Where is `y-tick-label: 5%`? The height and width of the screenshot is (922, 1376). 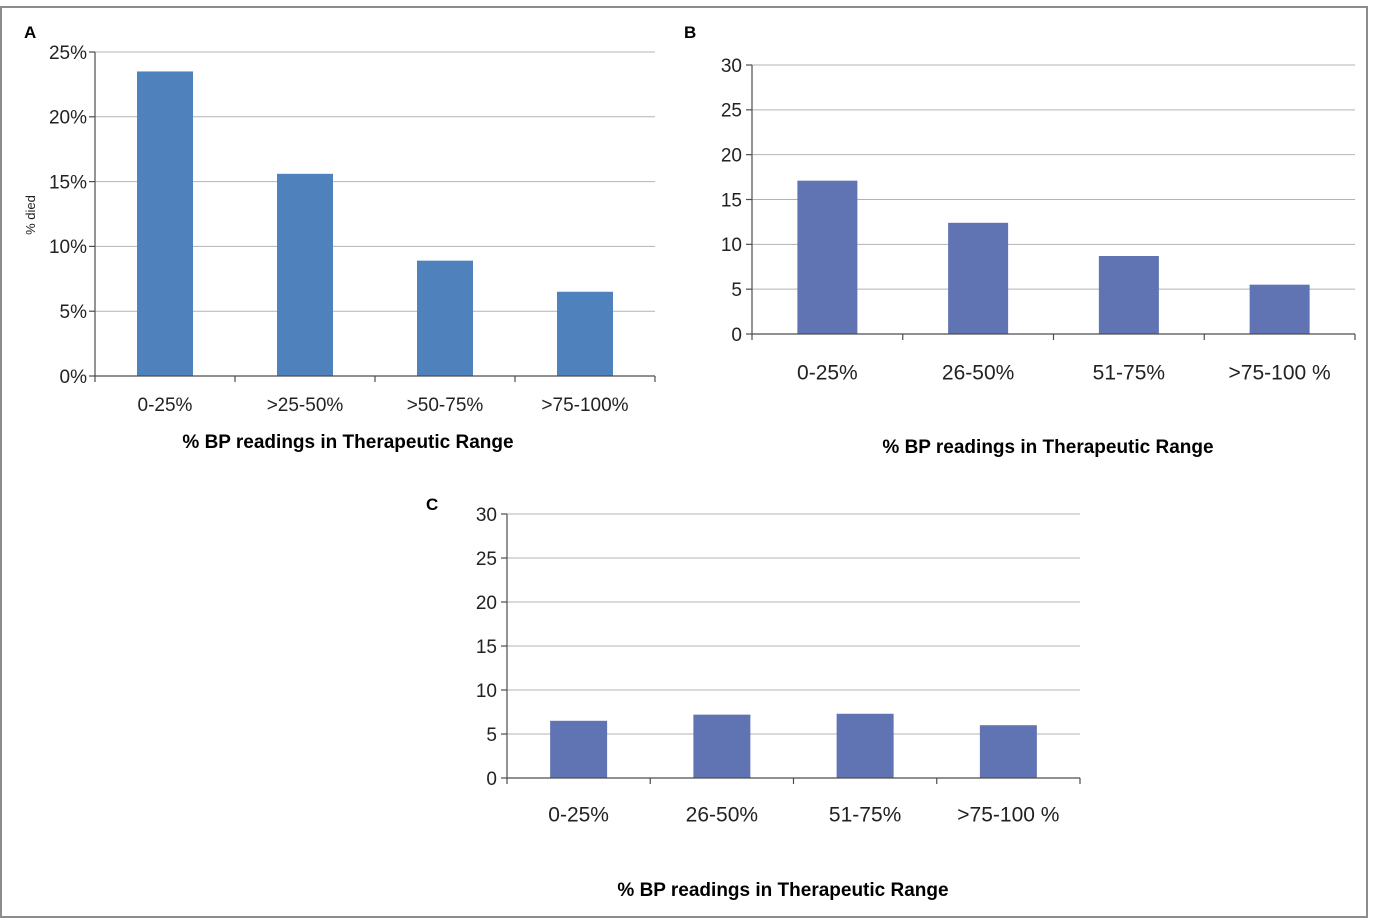
y-tick-label: 5% is located at coordinates (74, 312).